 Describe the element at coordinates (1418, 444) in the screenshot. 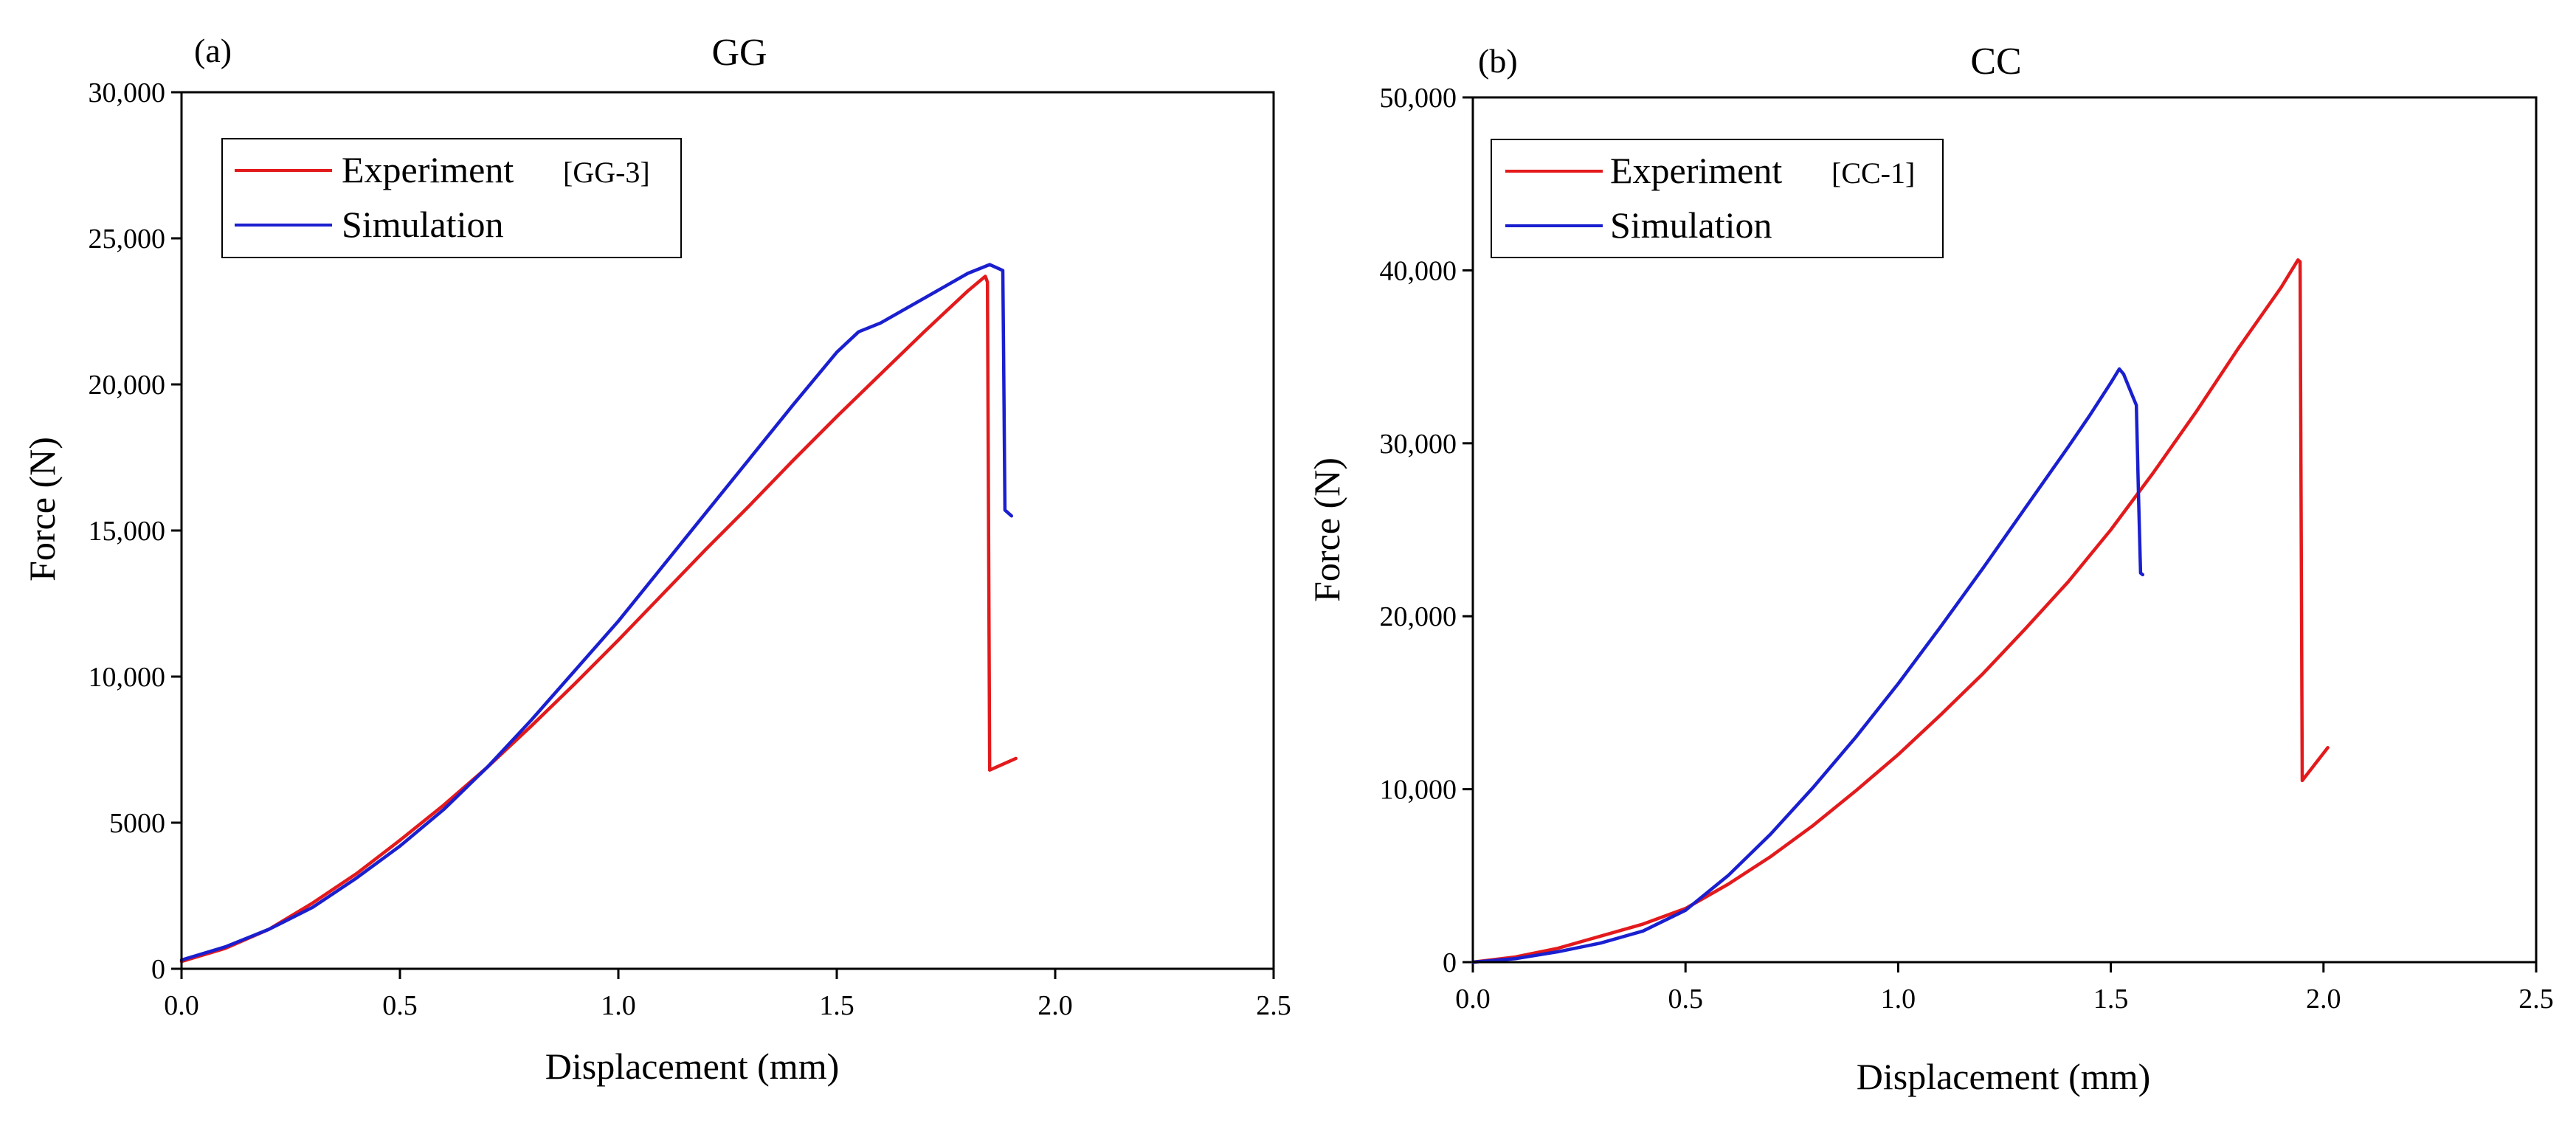

I see `chart-b-ytick-label: 30,000` at that location.